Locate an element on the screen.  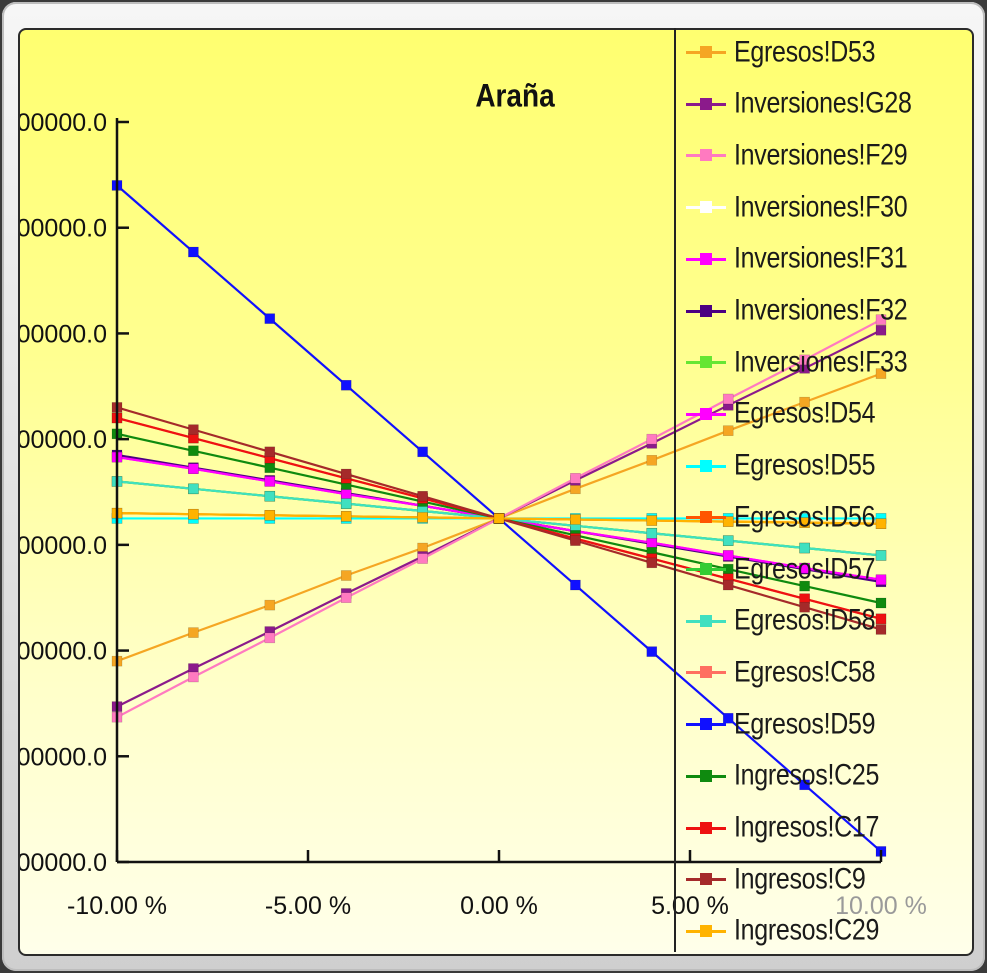
chart-title: Araña is located at coordinates (515, 95).